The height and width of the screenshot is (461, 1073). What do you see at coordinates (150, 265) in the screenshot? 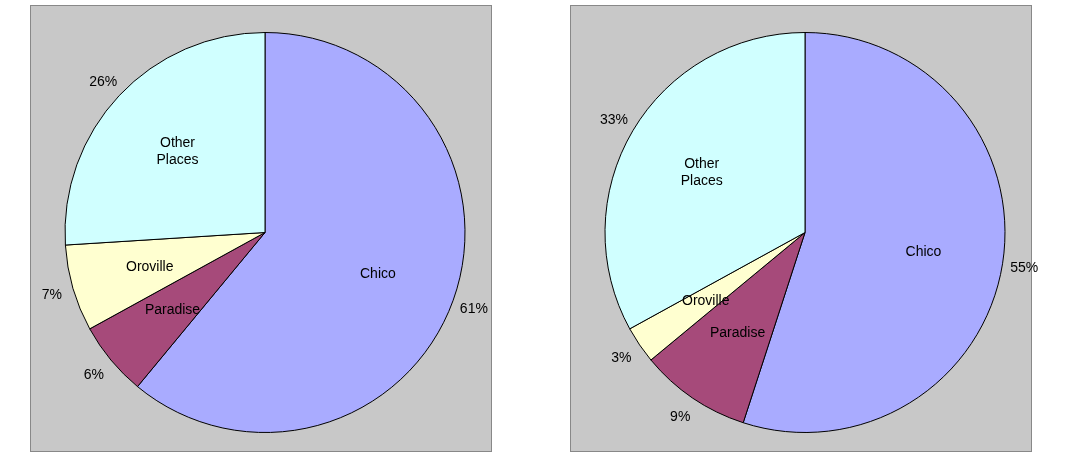
I see `slice-label: Oroville` at bounding box center [150, 265].